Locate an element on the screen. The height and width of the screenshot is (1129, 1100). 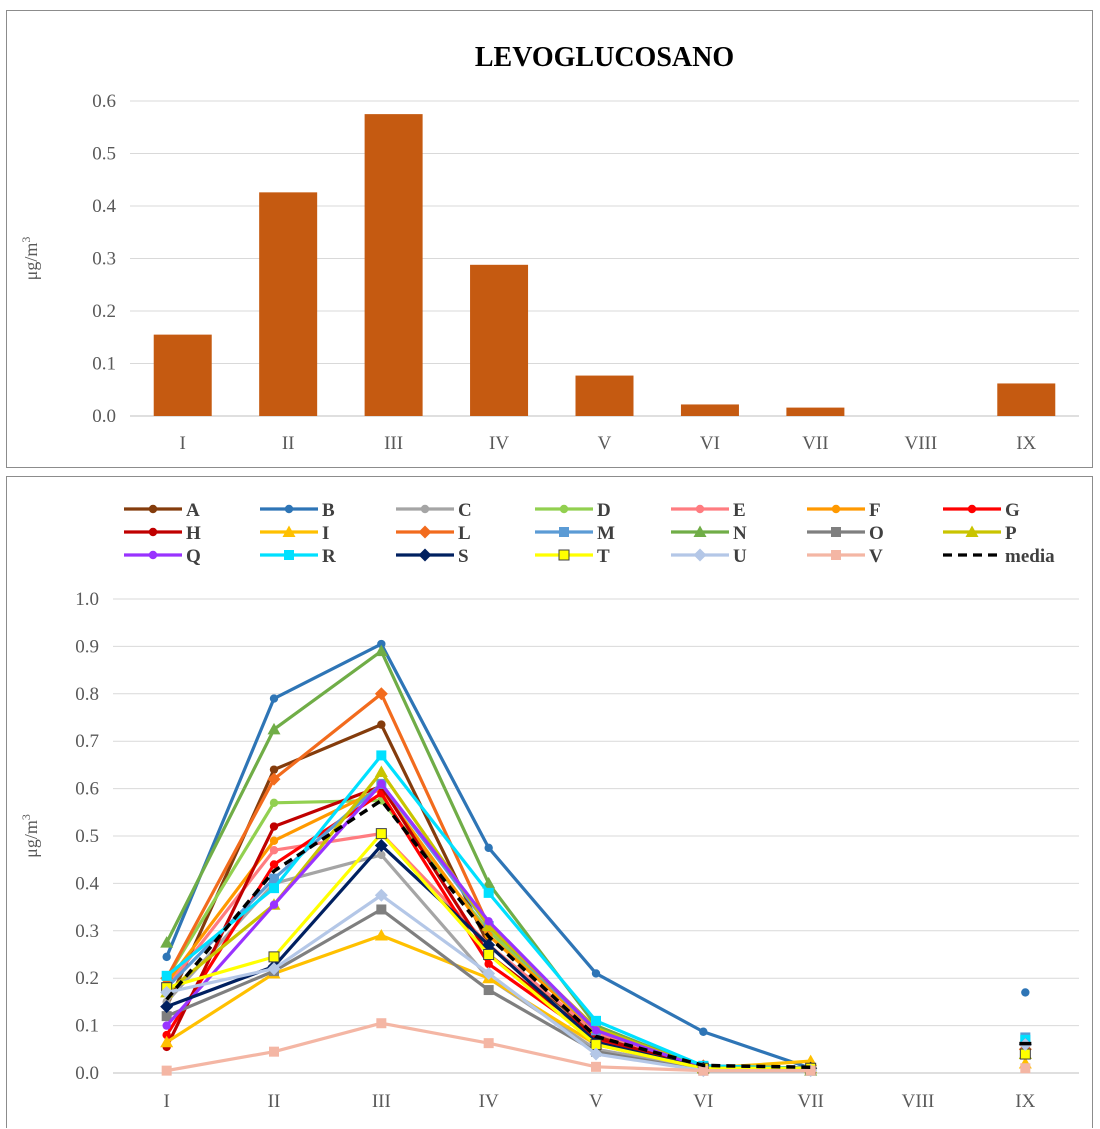
x-tick-label: IV is located at coordinates (499, 443).